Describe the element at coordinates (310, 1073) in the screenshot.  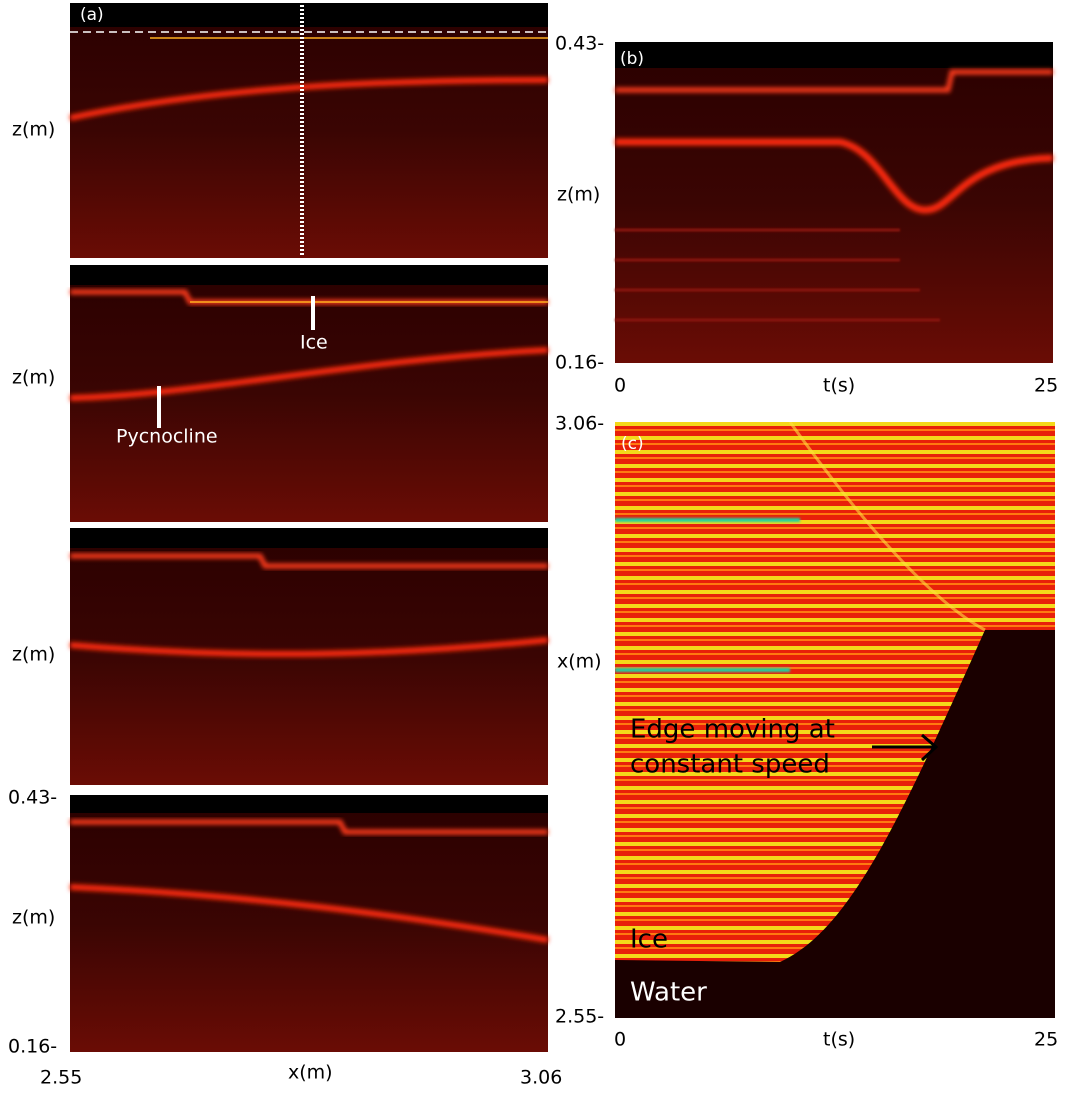
I see `x-axis-label: x(m)` at that location.